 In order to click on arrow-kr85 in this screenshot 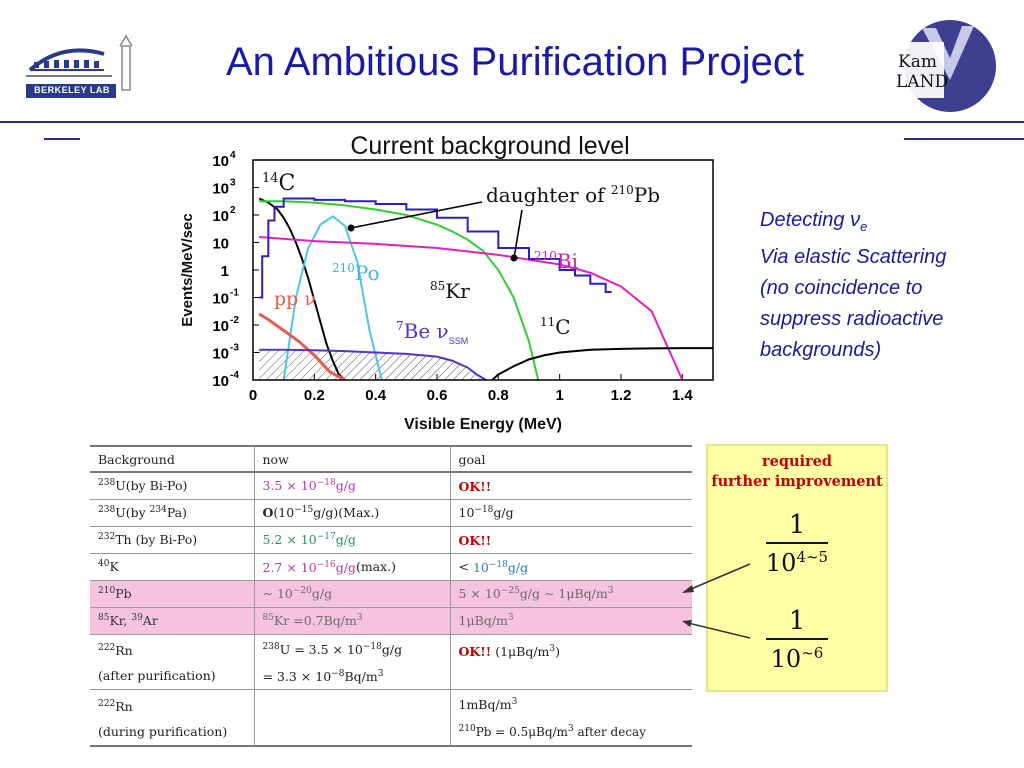, I will do `click(717, 630)`.